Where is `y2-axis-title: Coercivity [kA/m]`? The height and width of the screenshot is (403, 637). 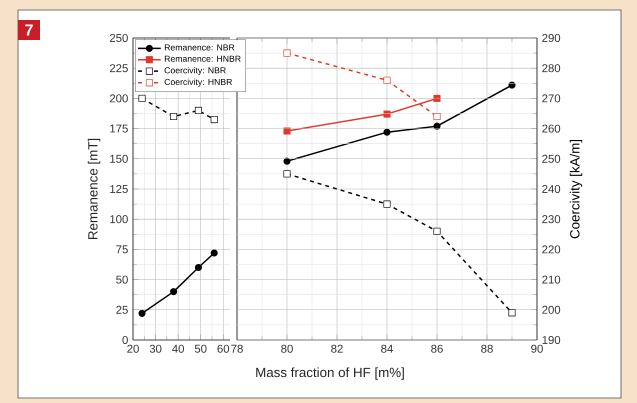 y2-axis-title: Coercivity [kA/m] is located at coordinates (576, 189).